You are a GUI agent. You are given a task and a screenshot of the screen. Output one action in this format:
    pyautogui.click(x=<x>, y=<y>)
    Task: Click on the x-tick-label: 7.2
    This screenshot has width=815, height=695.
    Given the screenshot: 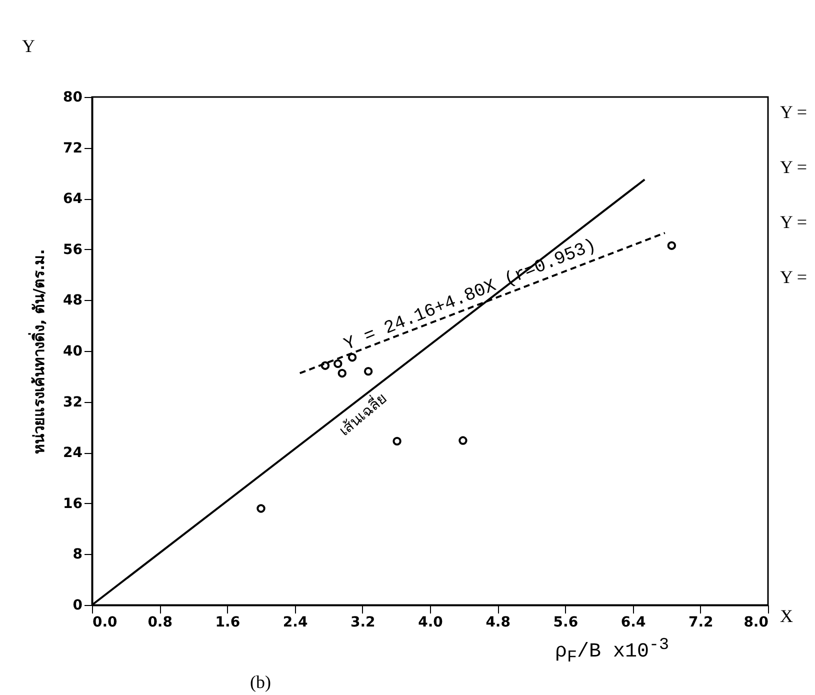 What is the action you would take?
    pyautogui.click(x=701, y=622)
    